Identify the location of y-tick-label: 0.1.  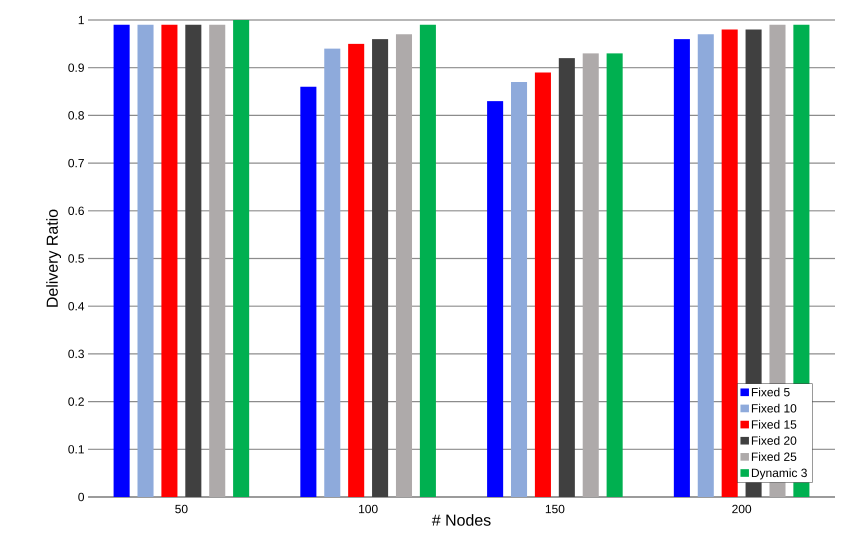
(76, 449).